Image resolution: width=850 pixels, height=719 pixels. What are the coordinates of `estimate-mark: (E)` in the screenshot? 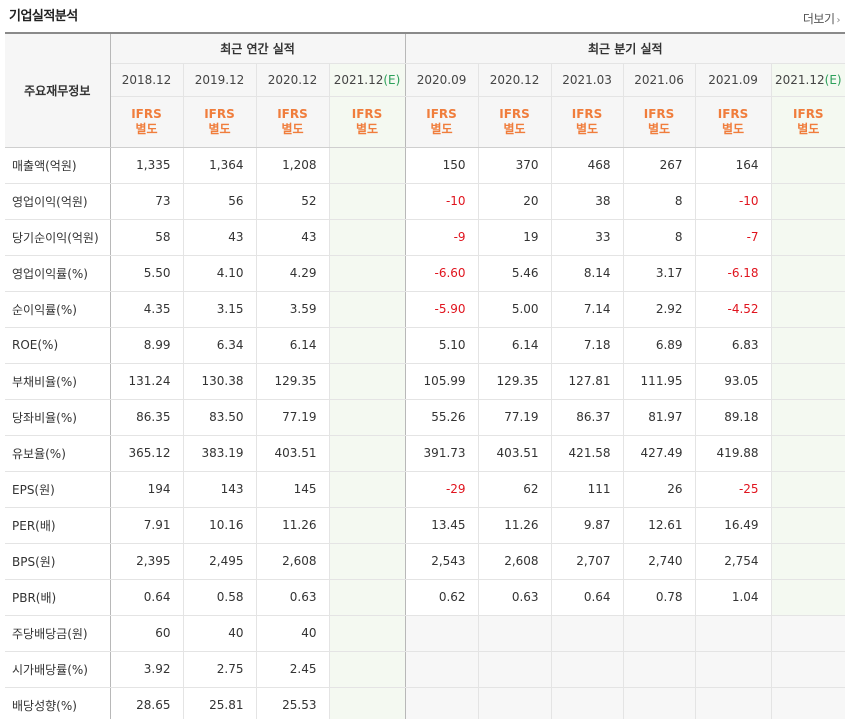 It's located at (392, 79).